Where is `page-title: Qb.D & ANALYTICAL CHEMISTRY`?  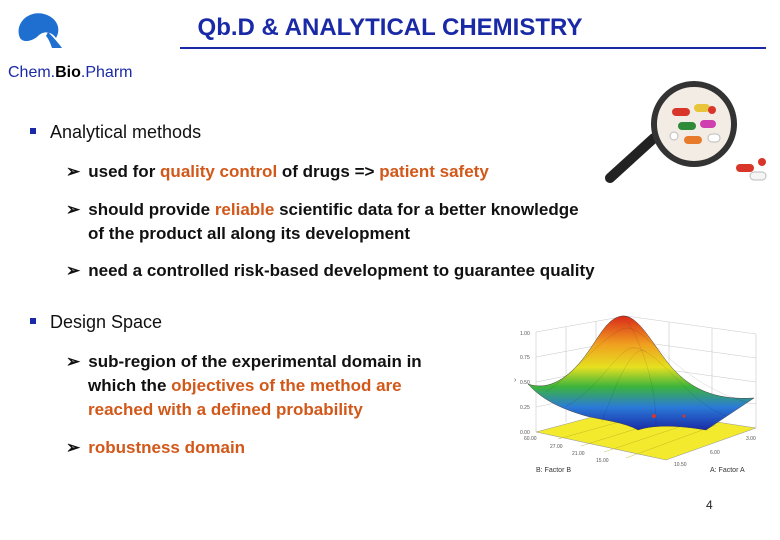 page-title: Qb.D & ANALYTICAL CHEMISTRY is located at coordinates (390, 27).